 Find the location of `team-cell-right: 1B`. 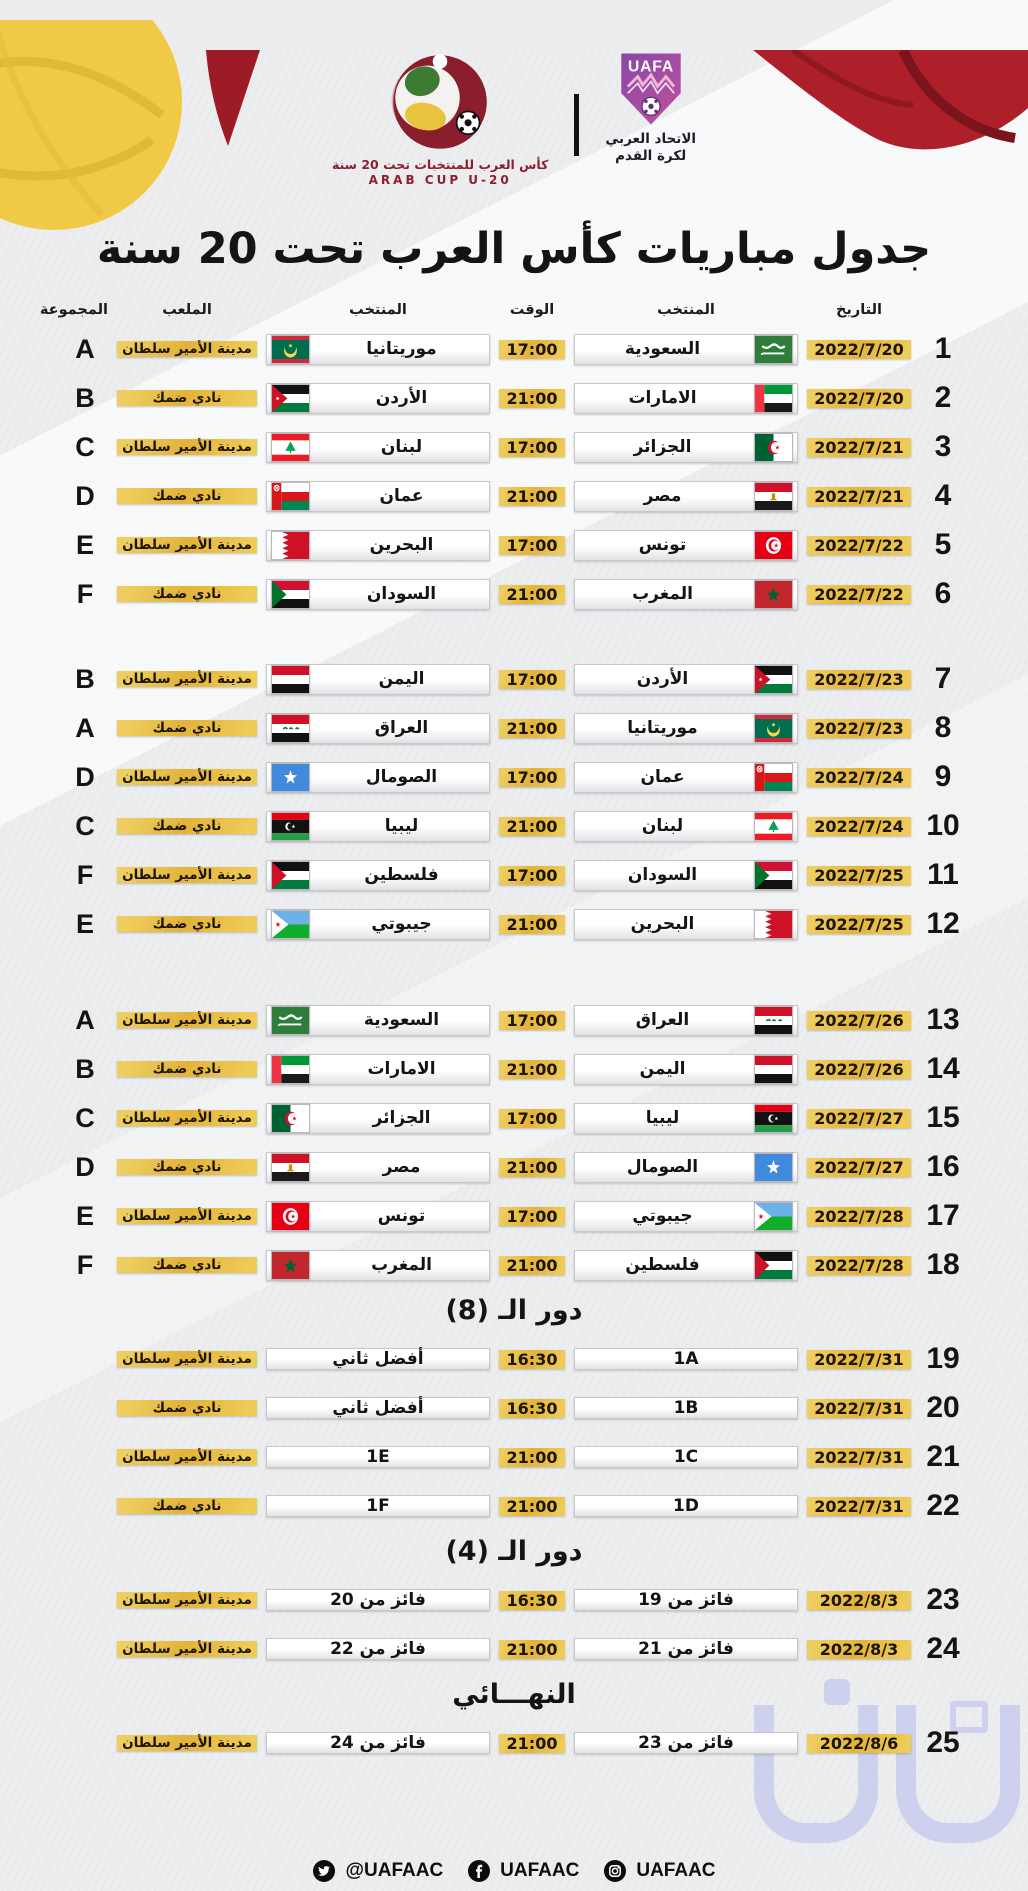

team-cell-right: 1B is located at coordinates (686, 1408).